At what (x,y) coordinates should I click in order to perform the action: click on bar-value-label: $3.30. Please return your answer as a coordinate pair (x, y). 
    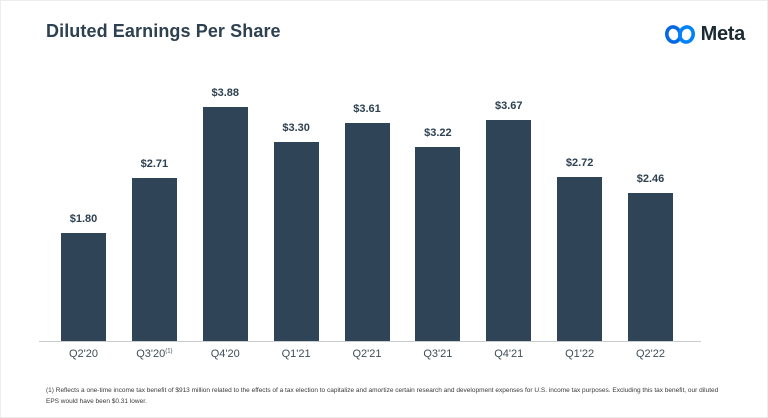
    Looking at the image, I should click on (296, 128).